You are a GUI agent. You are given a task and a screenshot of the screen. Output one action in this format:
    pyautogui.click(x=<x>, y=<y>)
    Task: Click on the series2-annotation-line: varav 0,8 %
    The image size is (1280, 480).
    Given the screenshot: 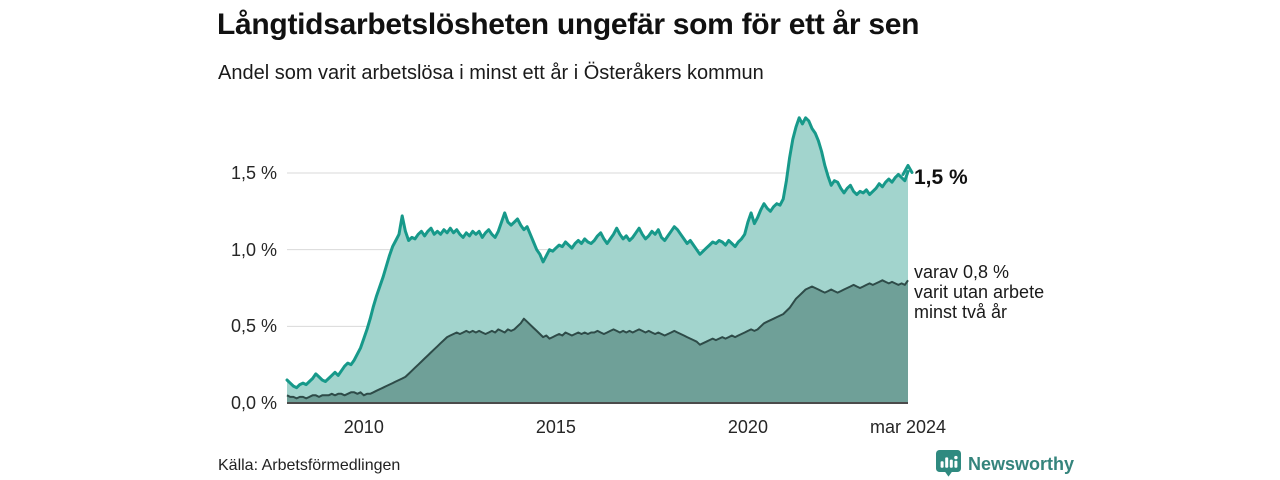 What is the action you would take?
    pyautogui.click(x=962, y=272)
    